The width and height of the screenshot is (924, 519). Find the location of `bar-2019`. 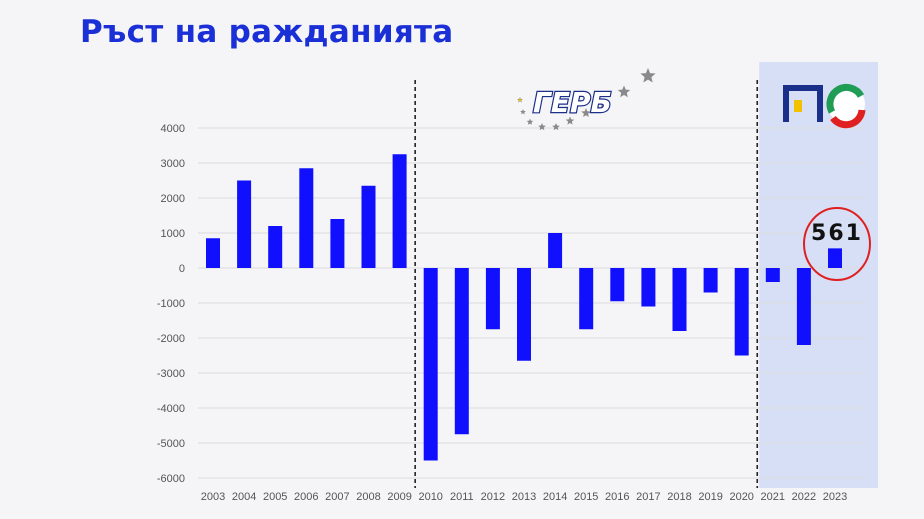

bar-2019 is located at coordinates (710, 280).